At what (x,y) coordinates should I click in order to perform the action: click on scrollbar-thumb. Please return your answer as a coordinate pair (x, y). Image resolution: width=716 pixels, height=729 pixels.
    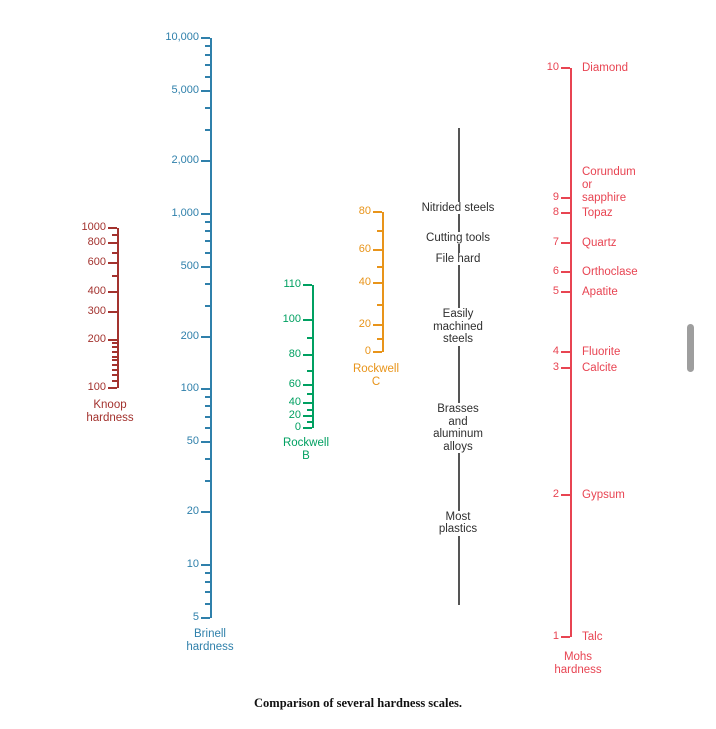
    Looking at the image, I should click on (690, 348).